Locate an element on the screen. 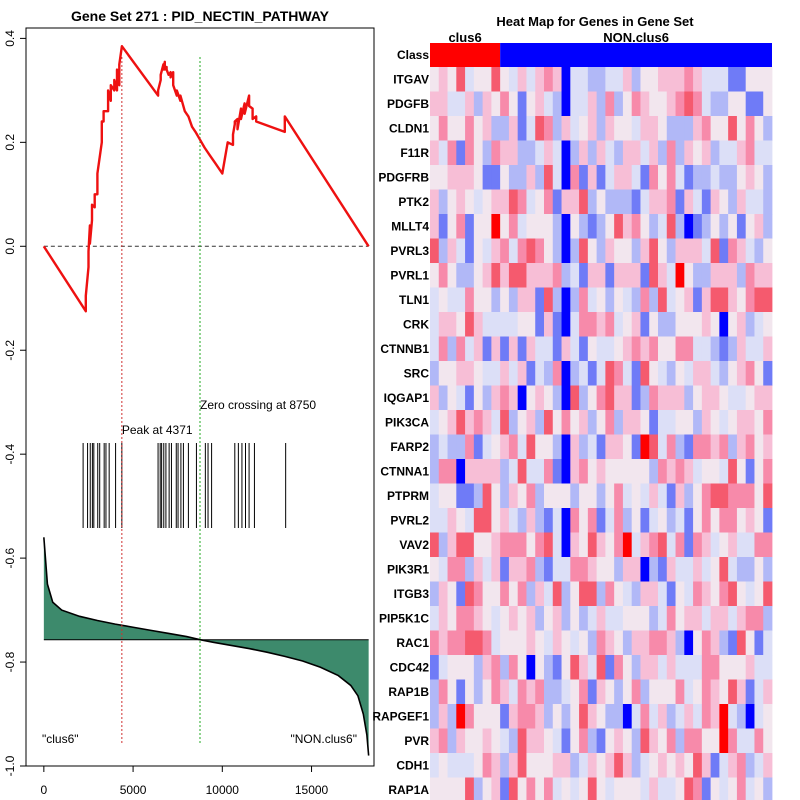 The width and height of the screenshot is (800, 800). y-tick-label: -0.4 is located at coordinates (10, 454).